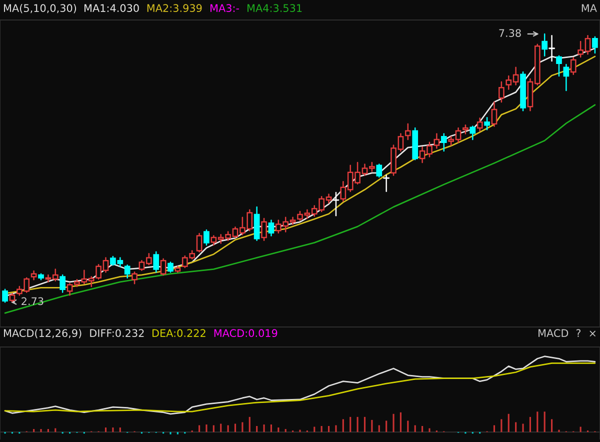 The width and height of the screenshot is (600, 442). Describe the element at coordinates (224, 8) in the screenshot. I see `legend-label: MA3:-` at that location.